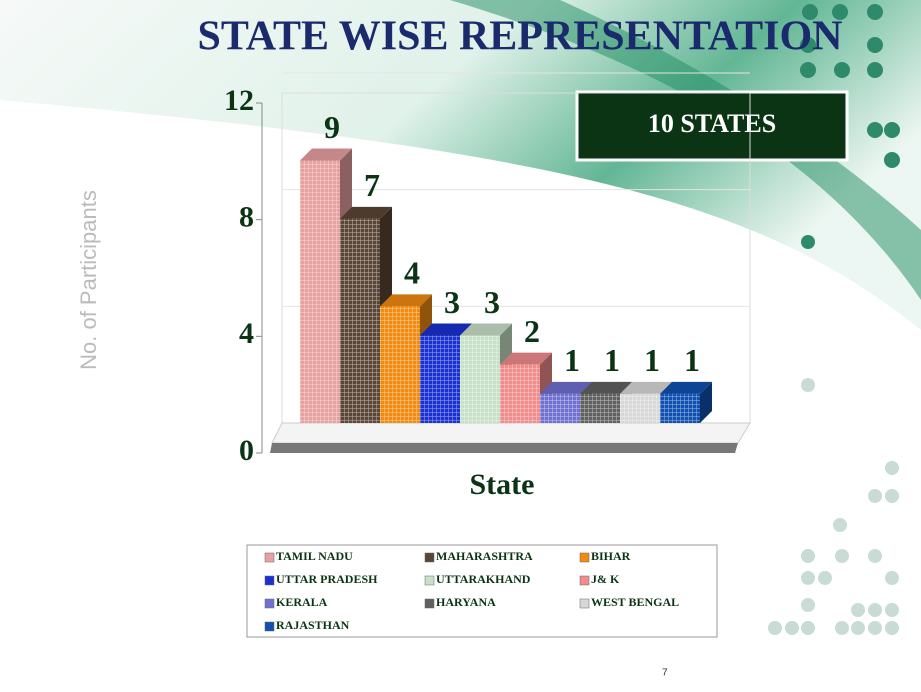 The height and width of the screenshot is (692, 921). What do you see at coordinates (532, 331) in the screenshot?
I see `data-label: 2` at bounding box center [532, 331].